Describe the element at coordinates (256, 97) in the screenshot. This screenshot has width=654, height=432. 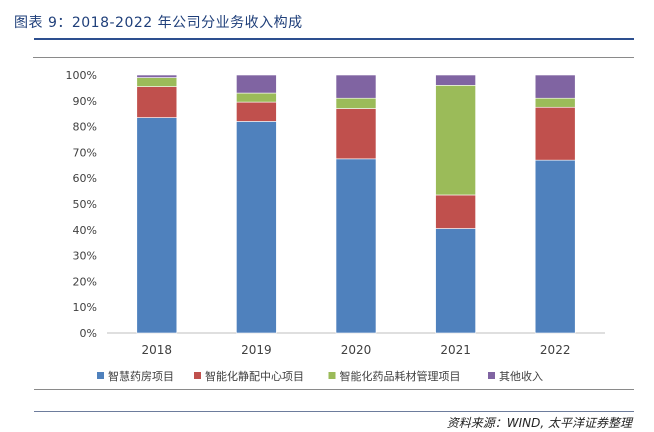
I see `bar-segment-2019-s2` at that location.